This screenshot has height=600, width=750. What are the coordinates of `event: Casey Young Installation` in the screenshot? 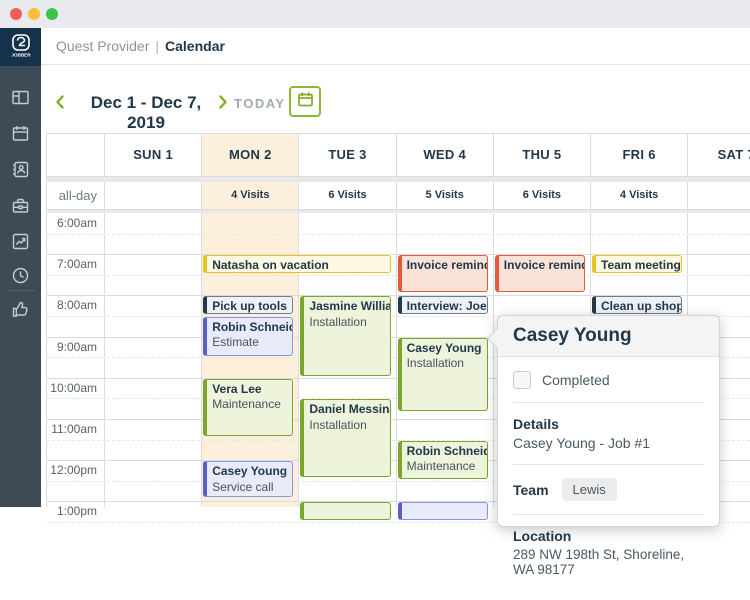 It's located at (442, 374).